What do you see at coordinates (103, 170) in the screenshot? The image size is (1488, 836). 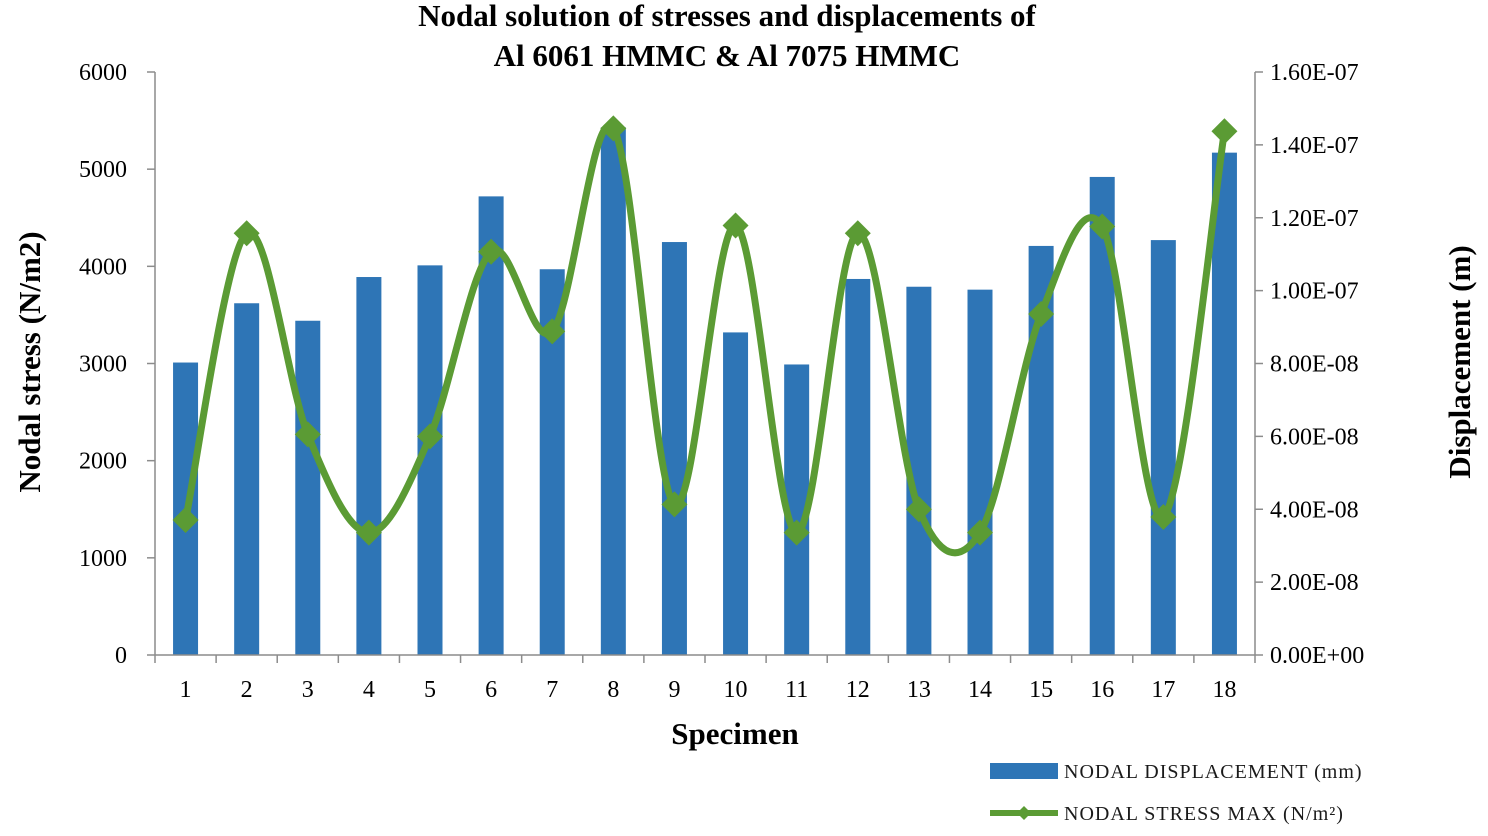 I see `y-left-tick-label: 5000` at bounding box center [103, 170].